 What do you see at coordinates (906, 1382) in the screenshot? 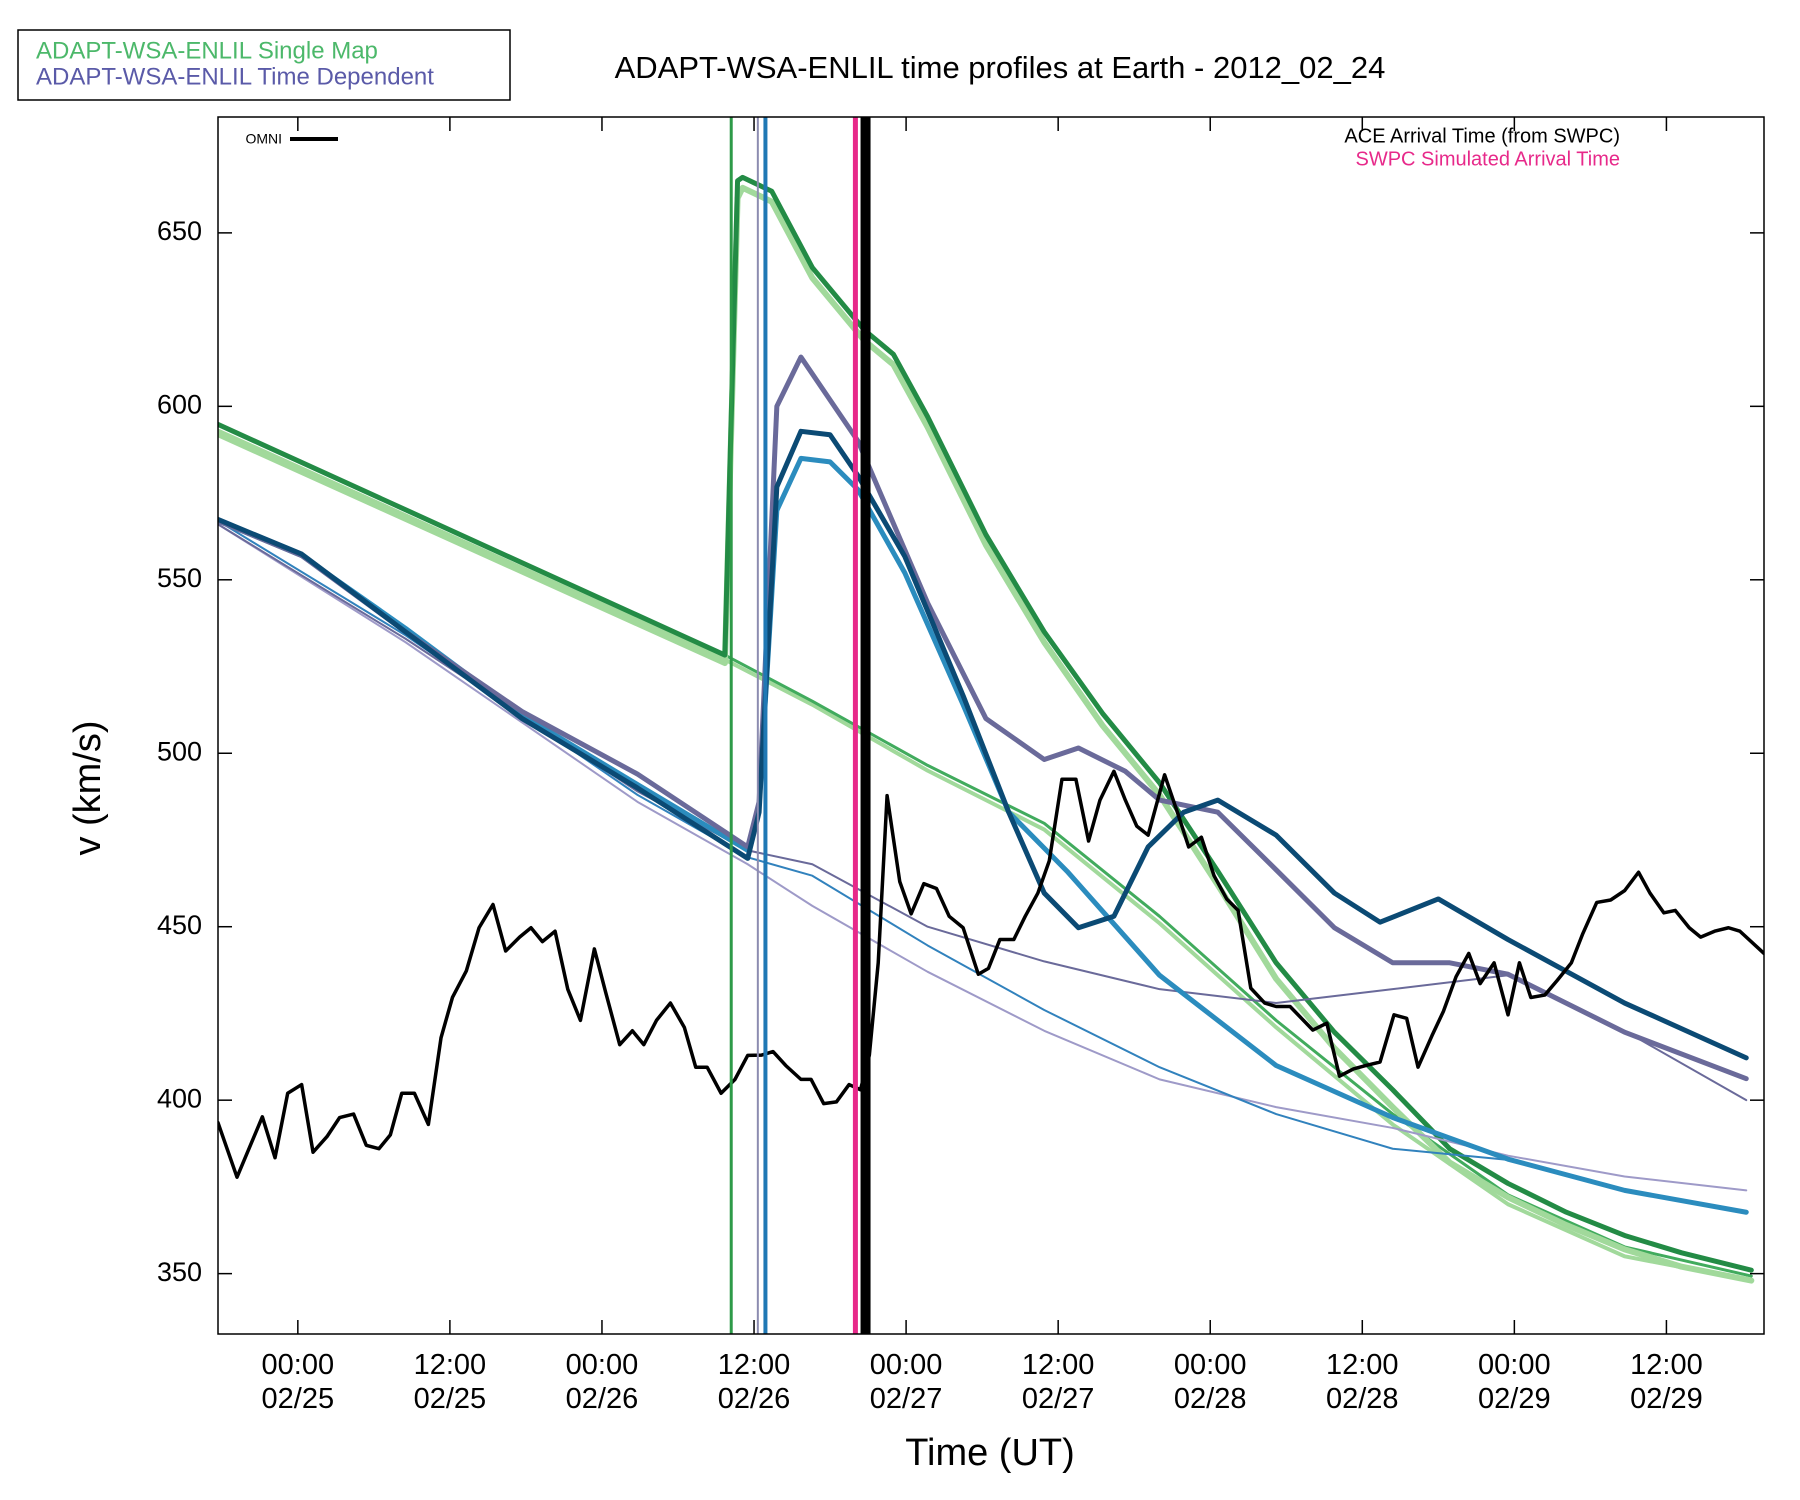
I see `x-tick-label: 00:00 02/27` at bounding box center [906, 1382].